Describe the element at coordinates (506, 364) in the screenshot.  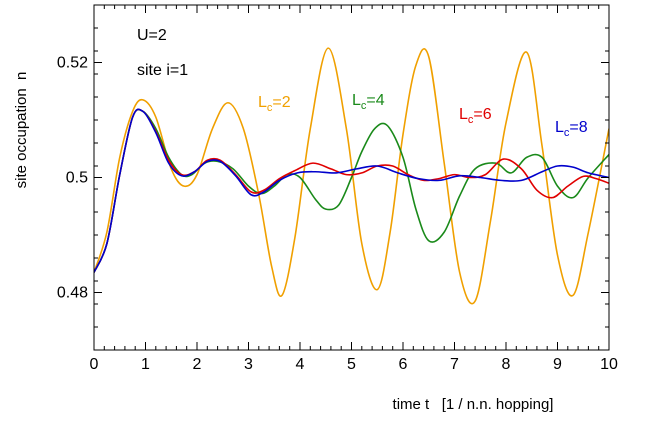
I see `x-tick-label: 8` at that location.